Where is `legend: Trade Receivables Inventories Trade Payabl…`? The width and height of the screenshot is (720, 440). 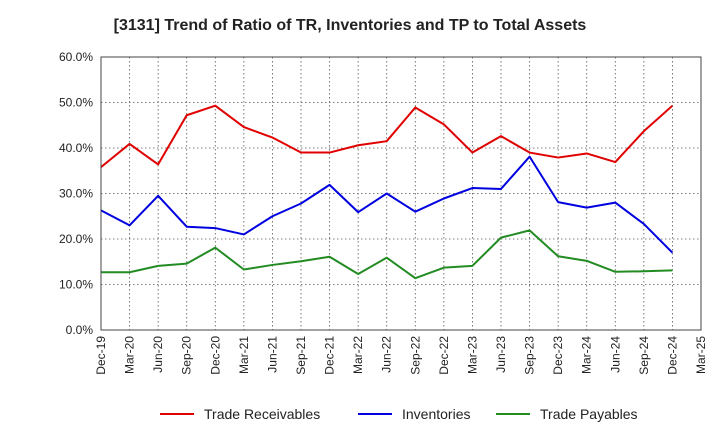
legend: Trade Receivables Inventories Trade Payabl… is located at coordinates (399, 414).